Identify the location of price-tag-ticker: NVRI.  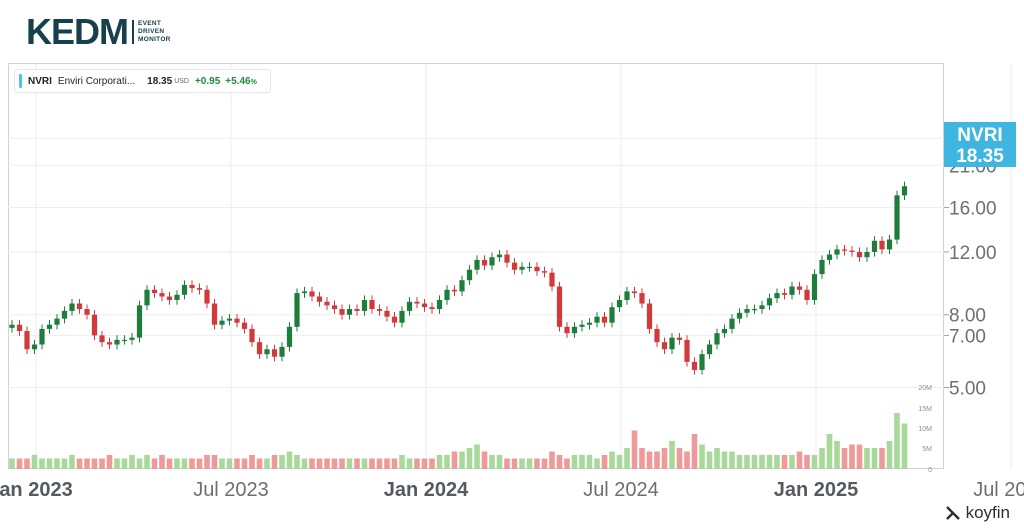
(979, 135).